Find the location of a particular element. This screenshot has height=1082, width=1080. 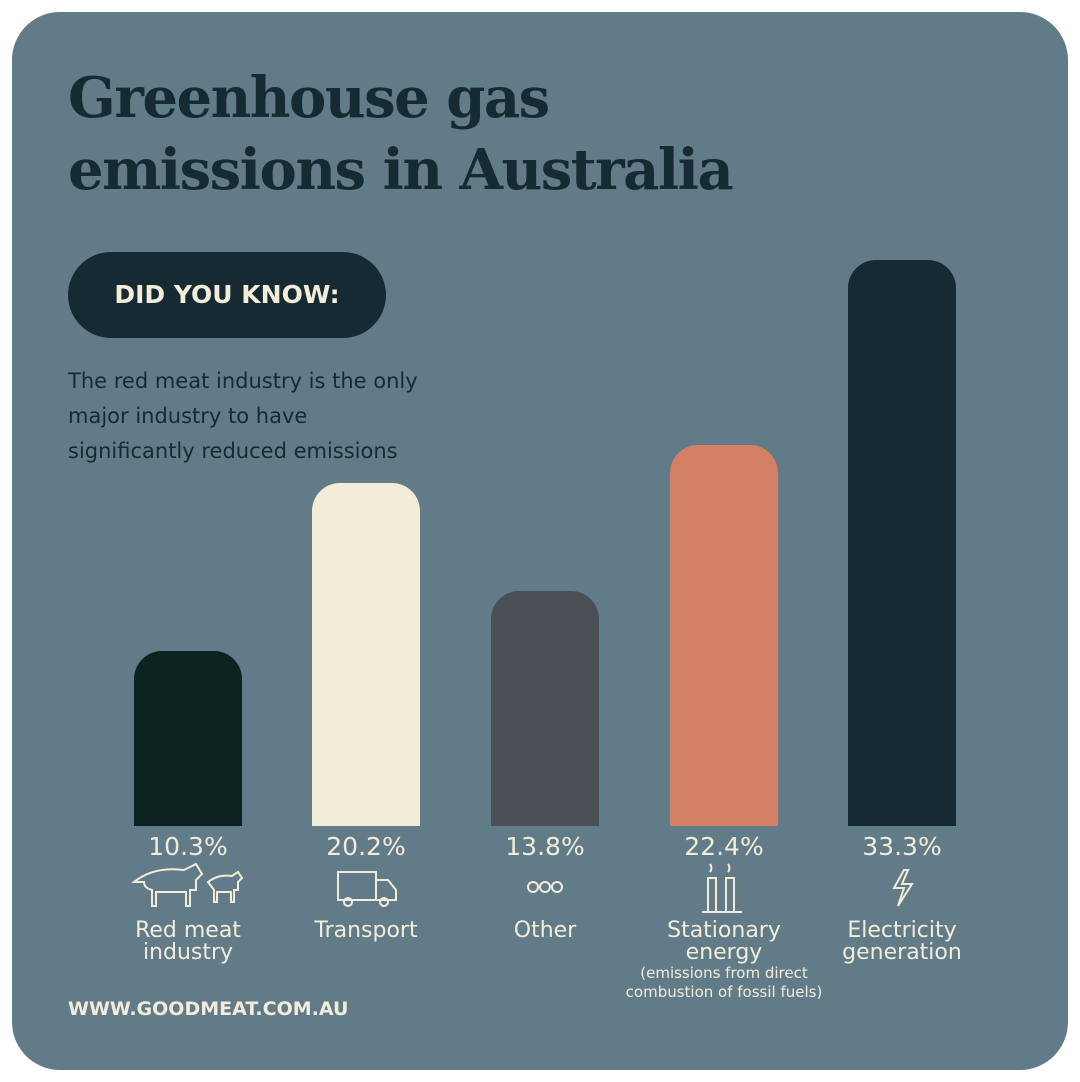

footer: WWW.GOODMEAT.COM.AU is located at coordinates (208, 1009).